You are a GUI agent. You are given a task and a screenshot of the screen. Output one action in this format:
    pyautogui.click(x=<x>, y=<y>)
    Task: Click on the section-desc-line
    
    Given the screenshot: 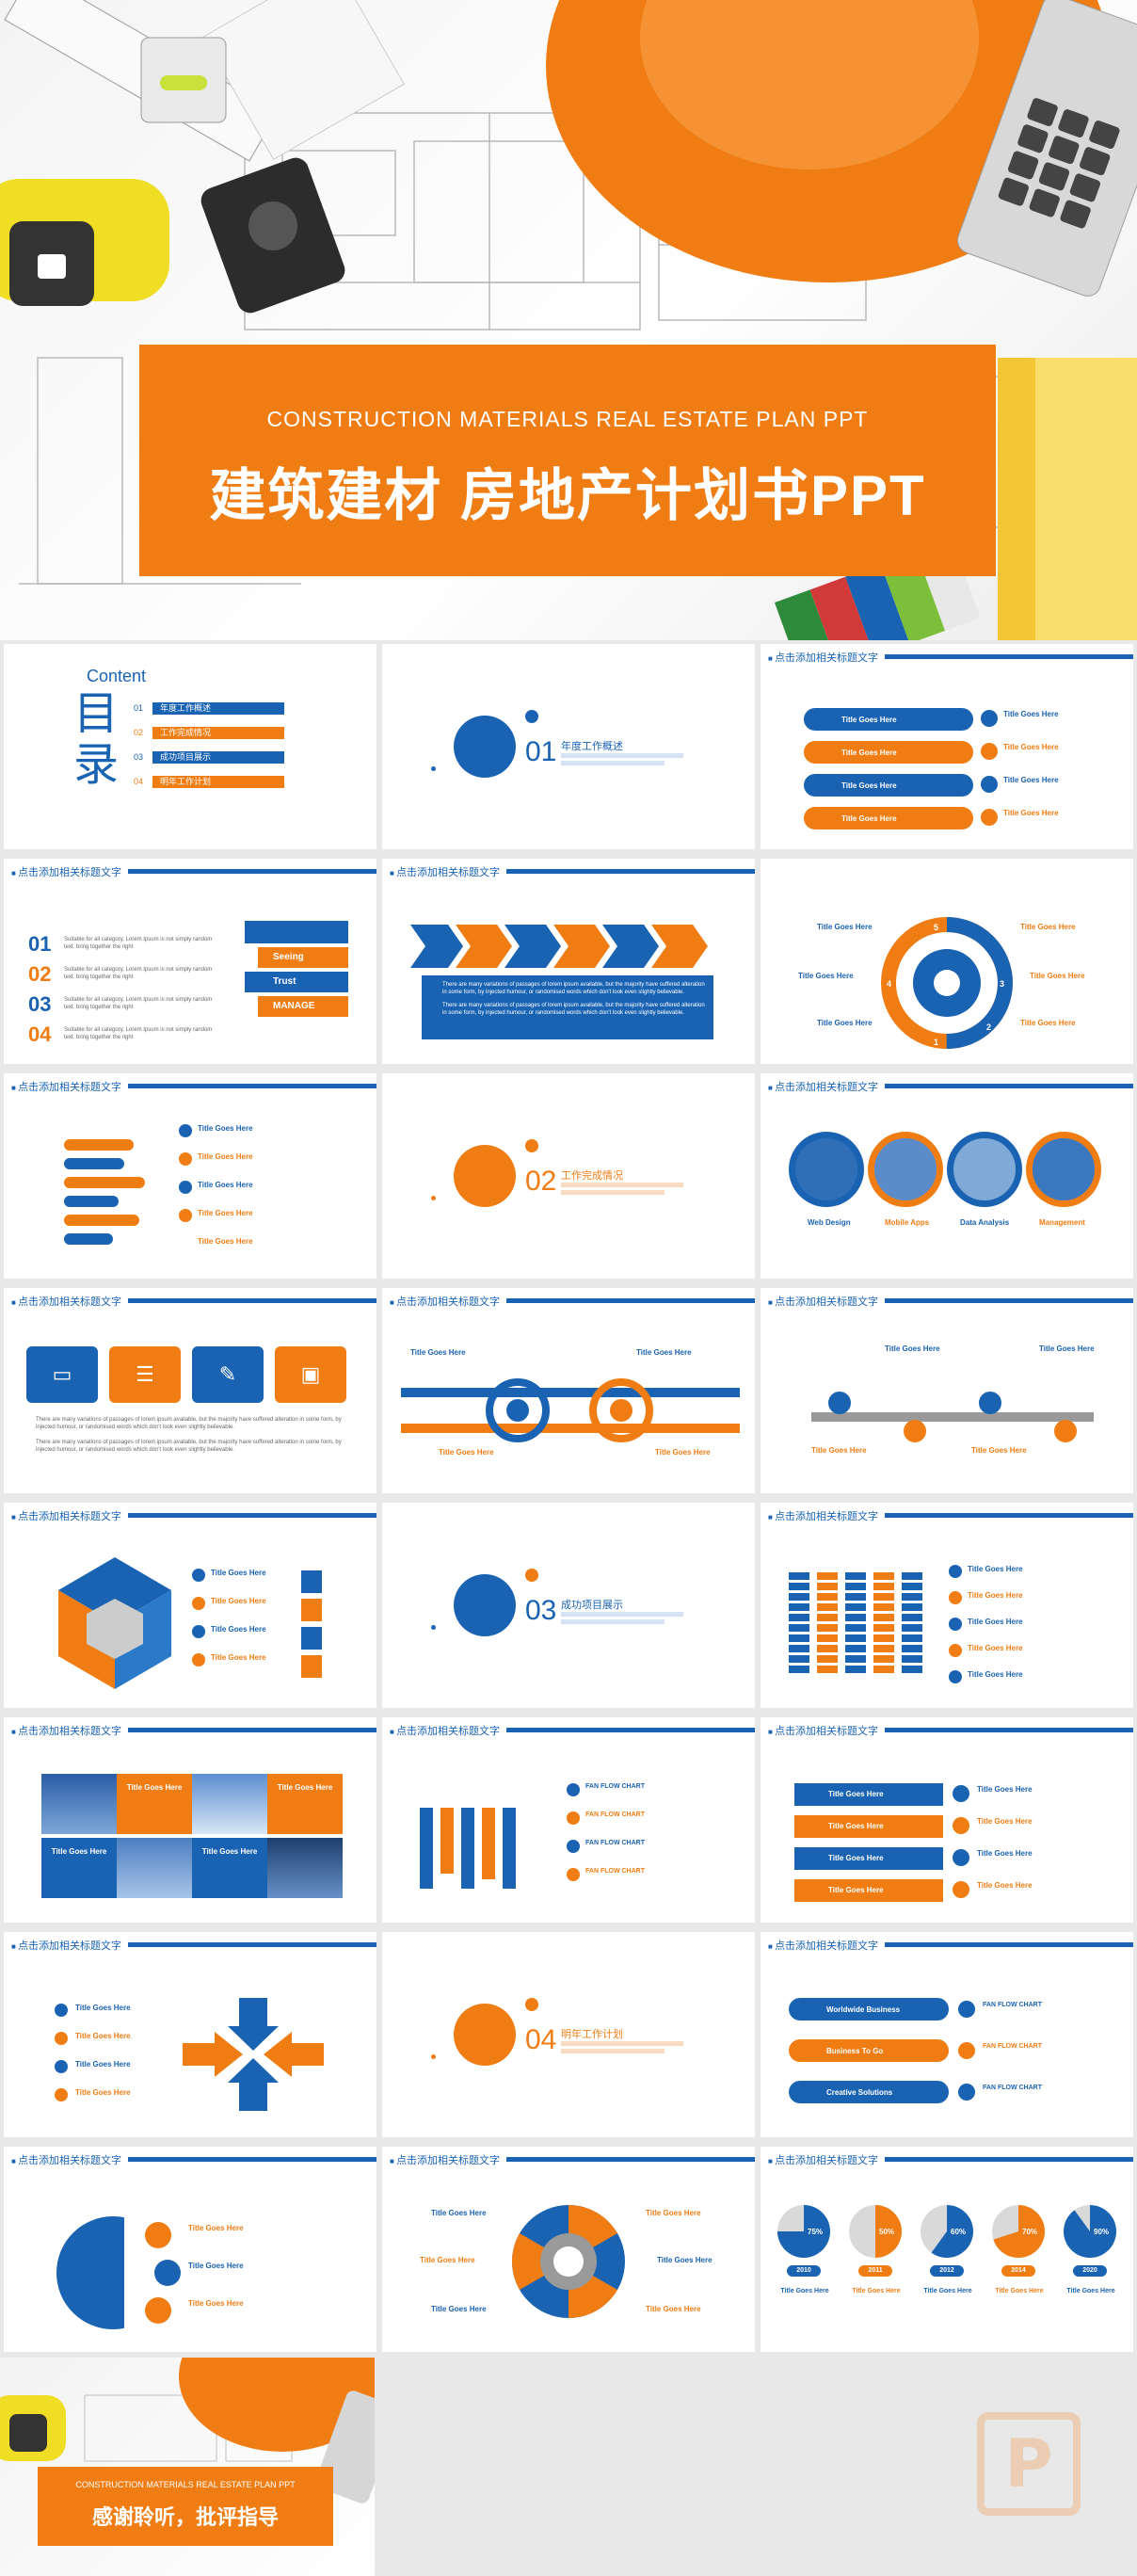 What is the action you would take?
    pyautogui.click(x=613, y=763)
    